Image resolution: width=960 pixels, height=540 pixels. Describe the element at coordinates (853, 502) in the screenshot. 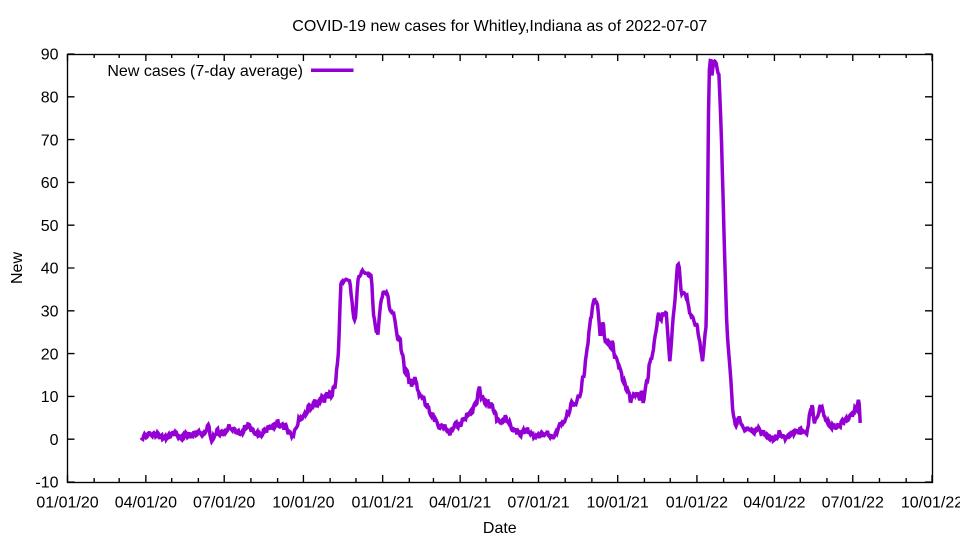

I see `svg-text: 07/01/22` at that location.